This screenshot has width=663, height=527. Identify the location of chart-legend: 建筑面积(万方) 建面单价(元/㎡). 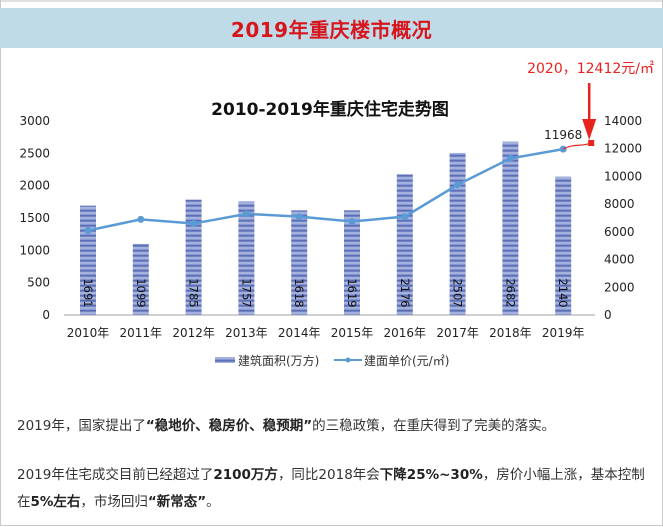
(332, 360).